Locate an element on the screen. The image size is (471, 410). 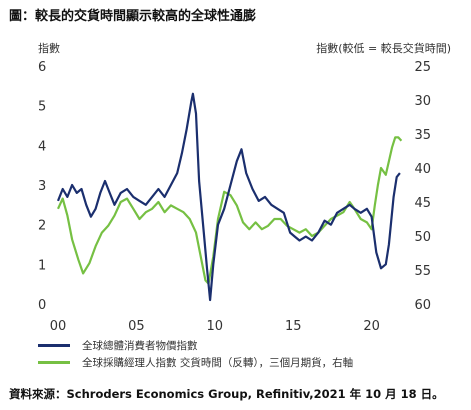
legend-item-cpi: 全球總體消費者物價指數 is located at coordinates (195, 345).